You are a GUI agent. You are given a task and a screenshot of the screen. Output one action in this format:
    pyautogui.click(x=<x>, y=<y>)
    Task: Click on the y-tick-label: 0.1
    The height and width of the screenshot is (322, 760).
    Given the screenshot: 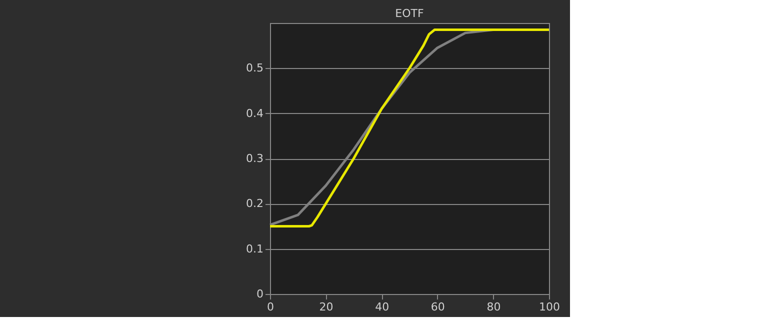 What is the action you would take?
    pyautogui.click(x=255, y=249)
    